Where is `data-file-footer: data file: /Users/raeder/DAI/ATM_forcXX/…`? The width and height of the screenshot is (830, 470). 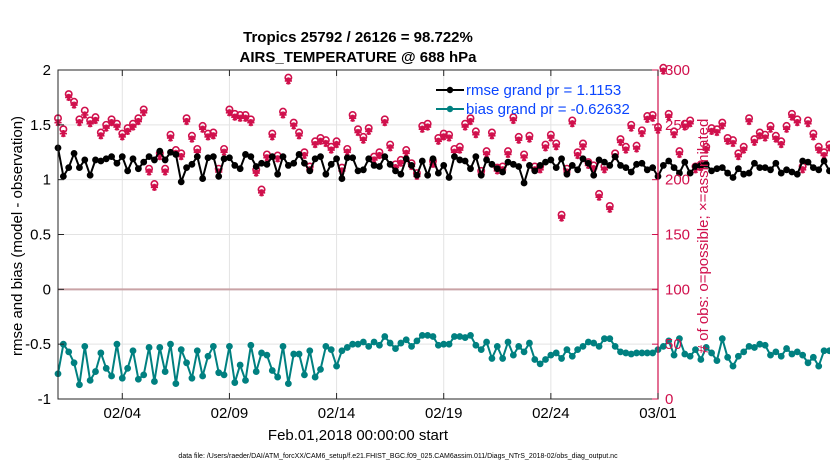 data-file-footer: data file: /Users/raeder/DAI/ATM_forcXX/… is located at coordinates (398, 456).